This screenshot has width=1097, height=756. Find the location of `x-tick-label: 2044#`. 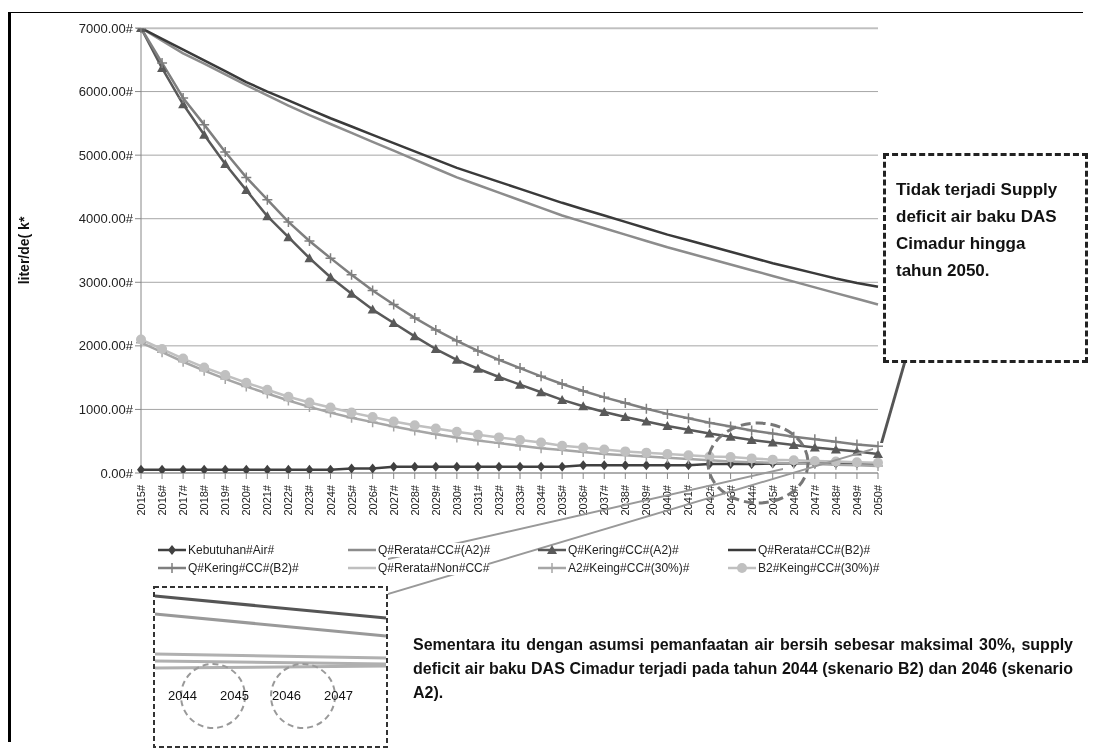

x-tick-label: 2044# is located at coordinates (751, 500).